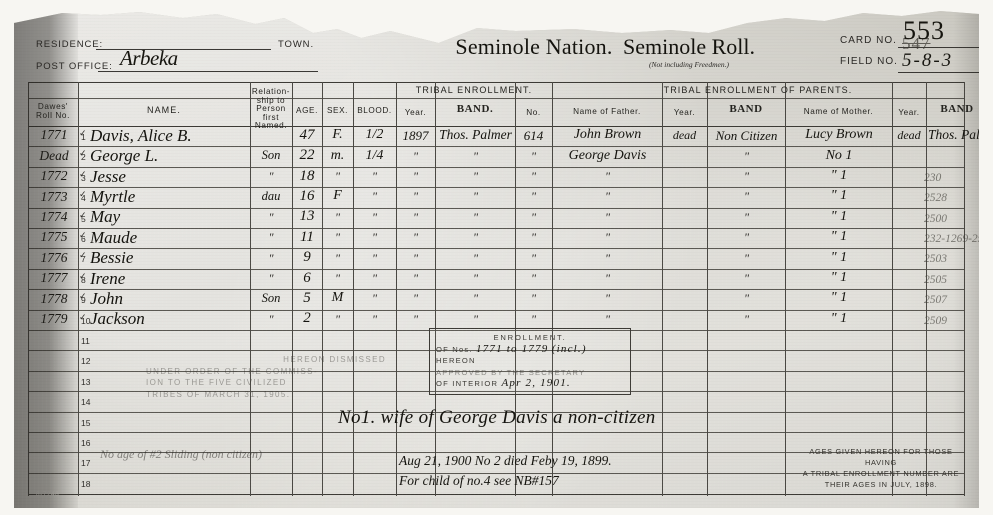  What do you see at coordinates (117, 319) in the screenshot?
I see `cell-name: Jackson` at bounding box center [117, 319].